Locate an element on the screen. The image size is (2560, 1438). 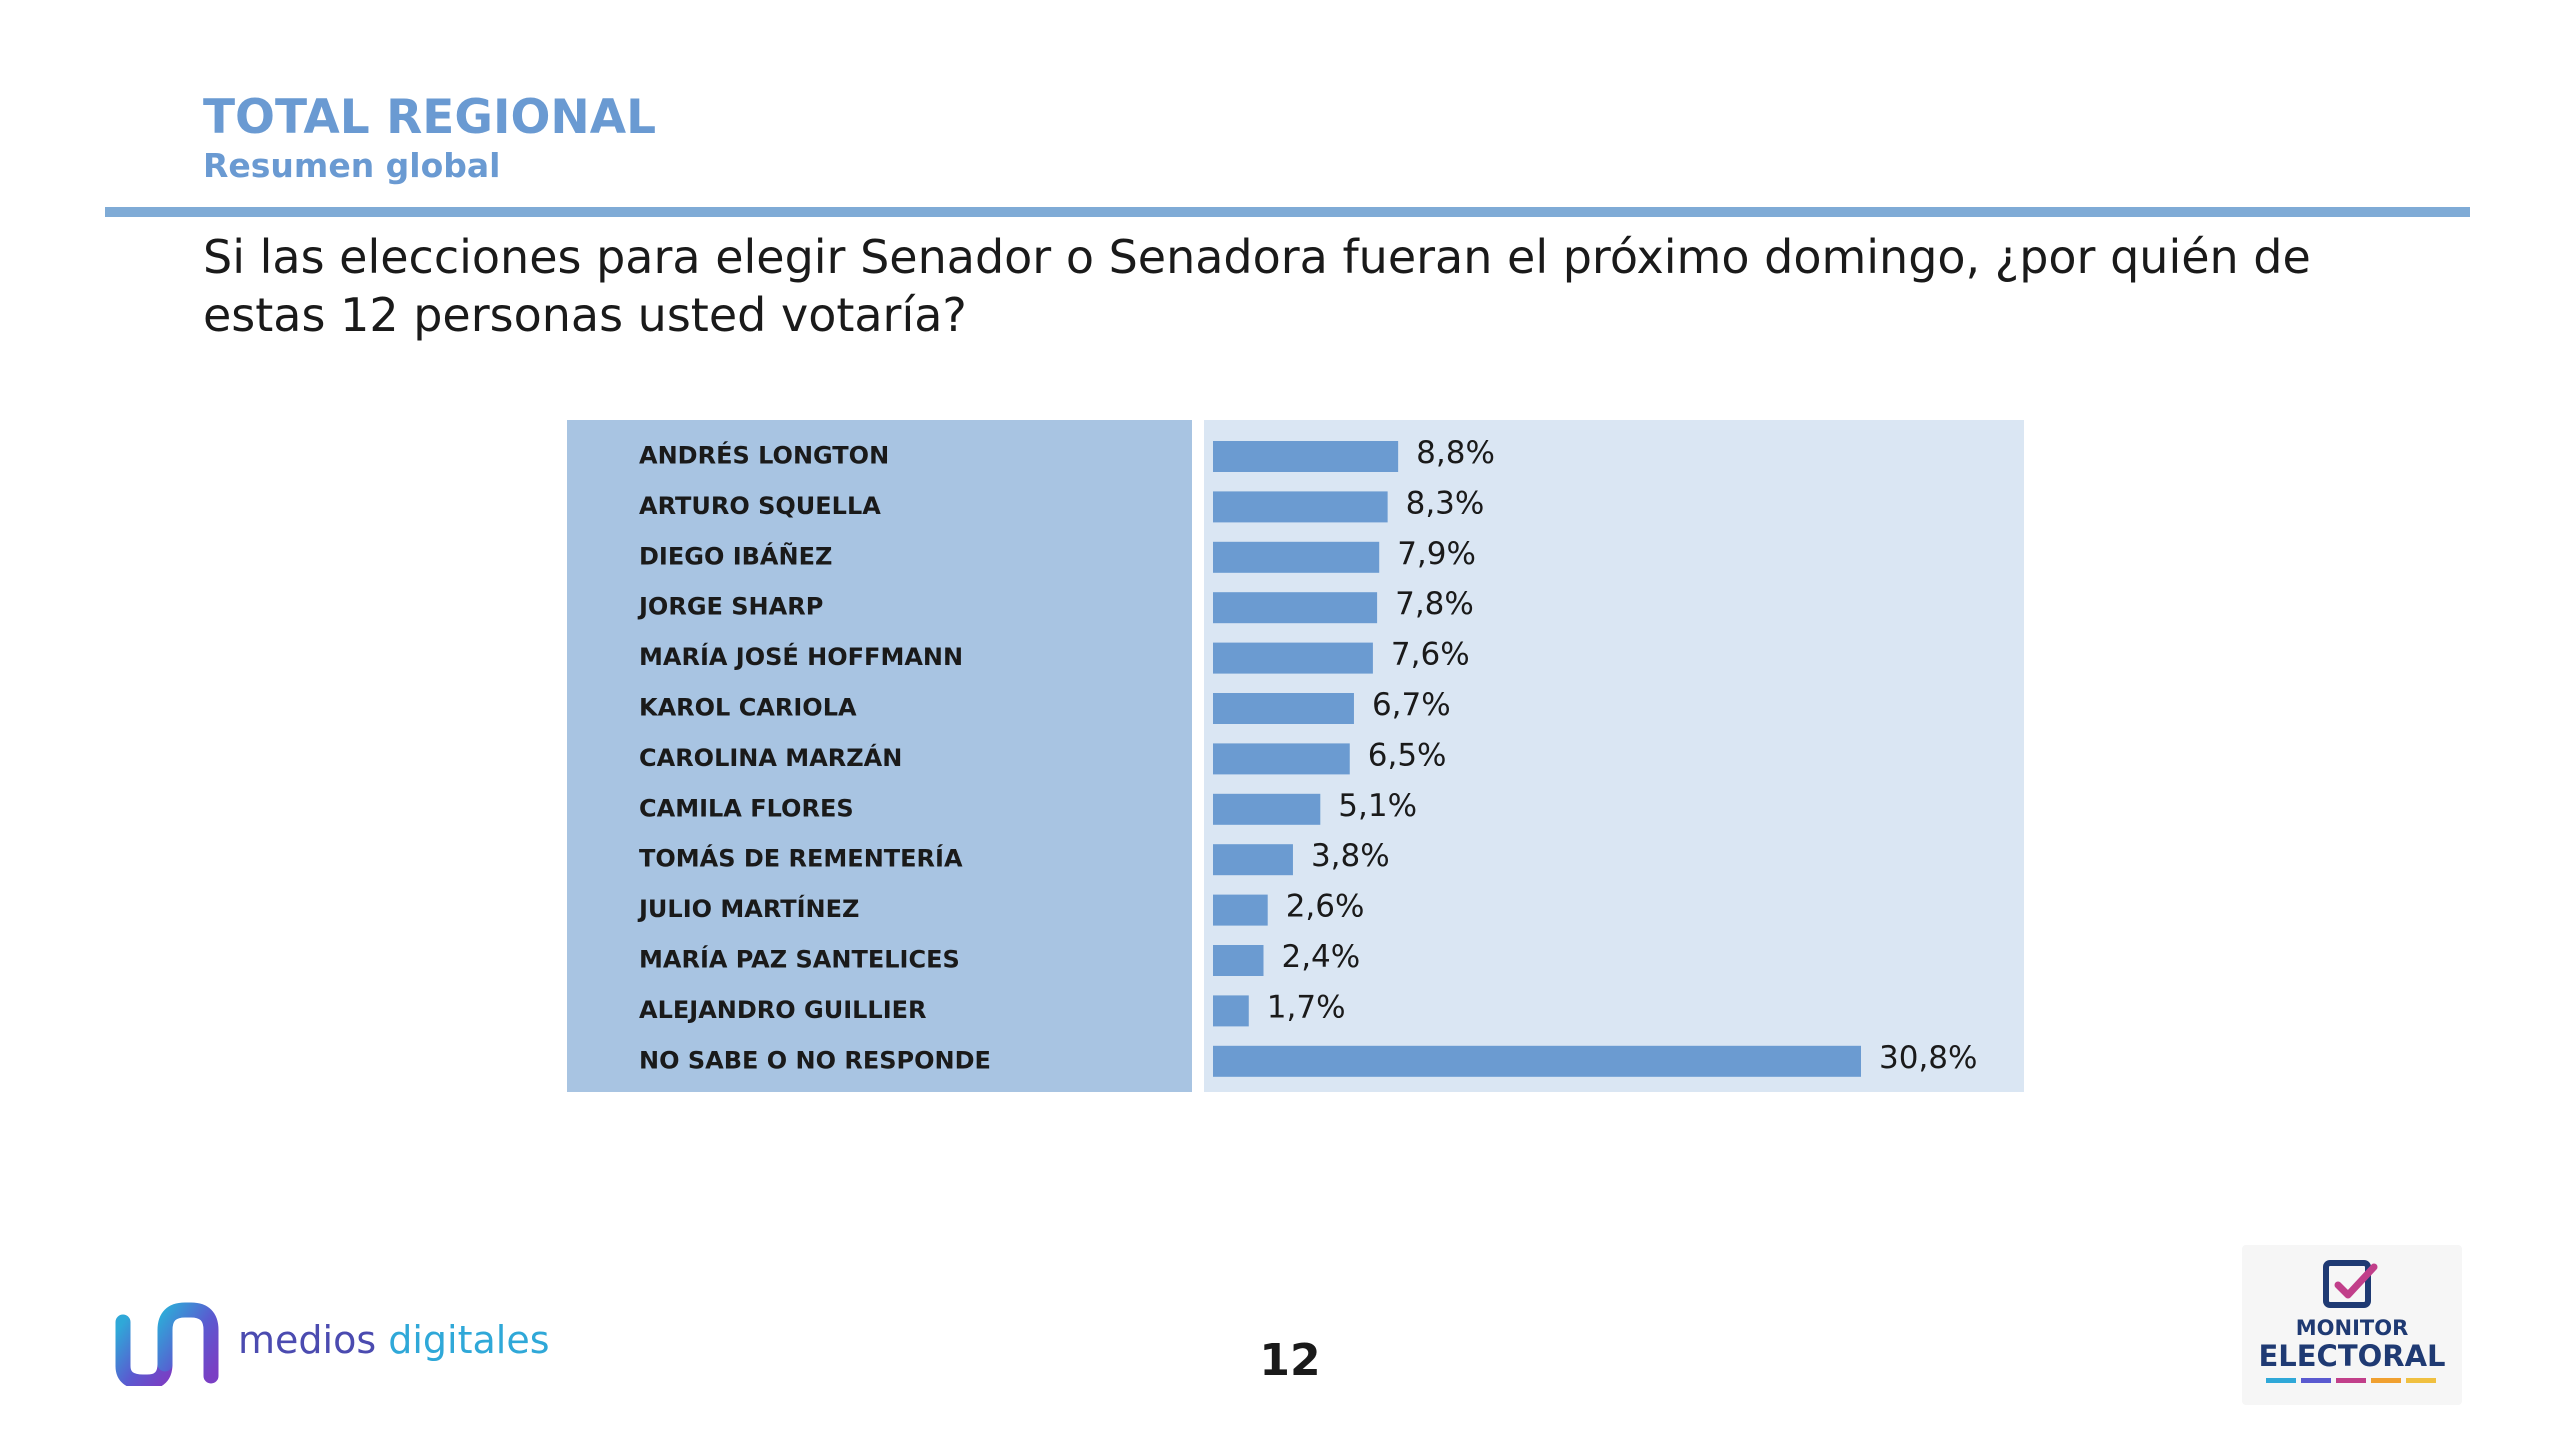
category-label: NO SABE O NO RESPONDE is located at coordinates (815, 1060).